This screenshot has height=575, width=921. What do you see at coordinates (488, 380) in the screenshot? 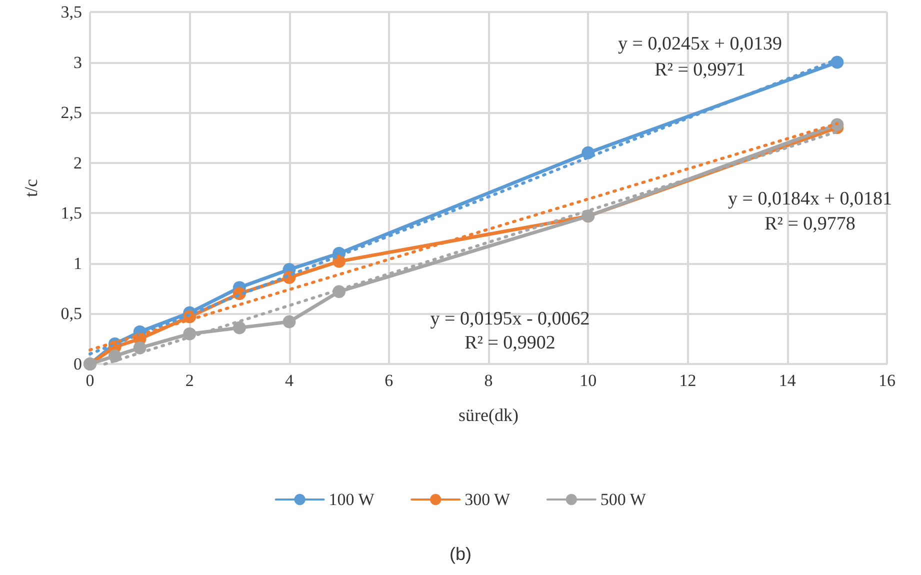
I see `x-tick-label: 8` at bounding box center [488, 380].